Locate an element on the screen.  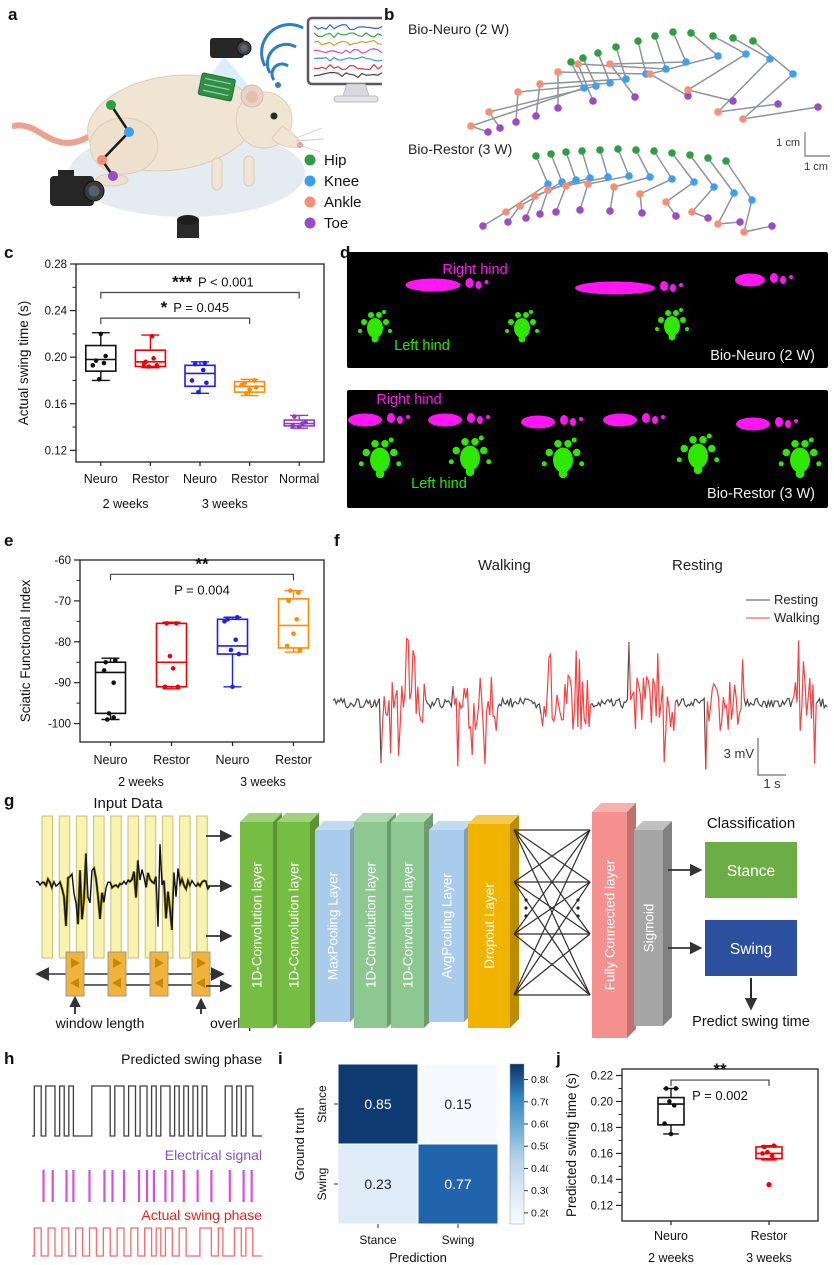
classification-title: Classification is located at coordinates (751, 823).